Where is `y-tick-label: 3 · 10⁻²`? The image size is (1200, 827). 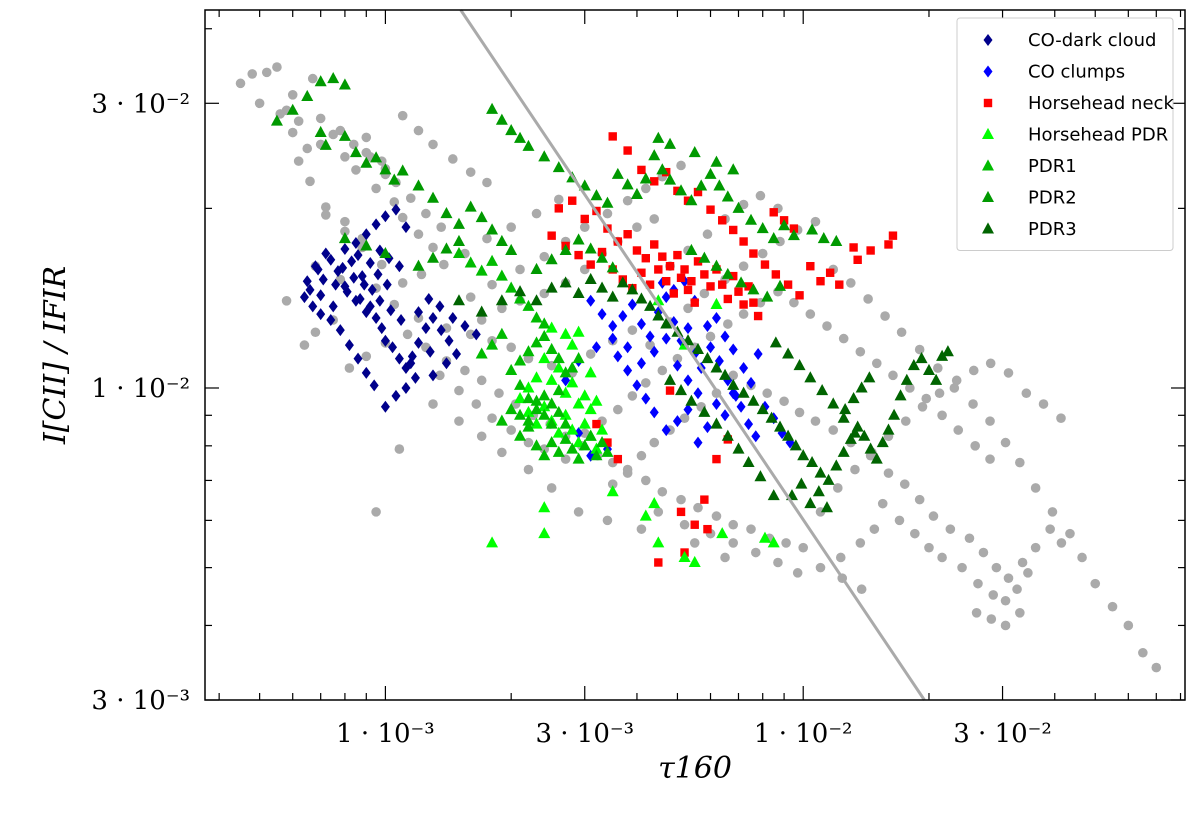
y-tick-label: 3 · 10⁻² is located at coordinates (140, 104).